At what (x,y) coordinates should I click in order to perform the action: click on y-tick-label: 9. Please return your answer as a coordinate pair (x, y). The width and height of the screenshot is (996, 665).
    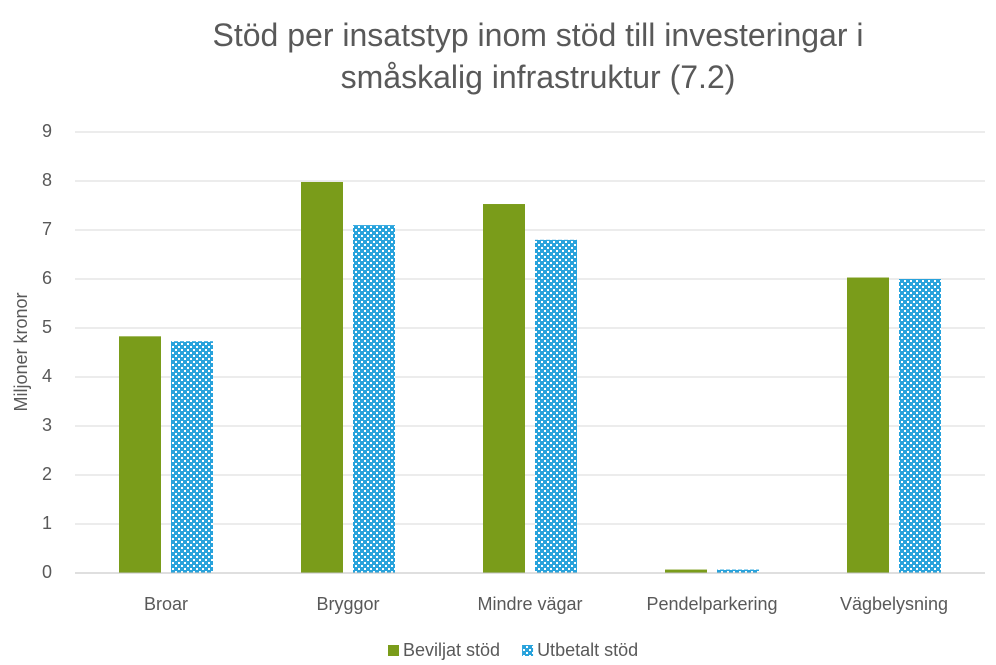
    Looking at the image, I should click on (47, 131).